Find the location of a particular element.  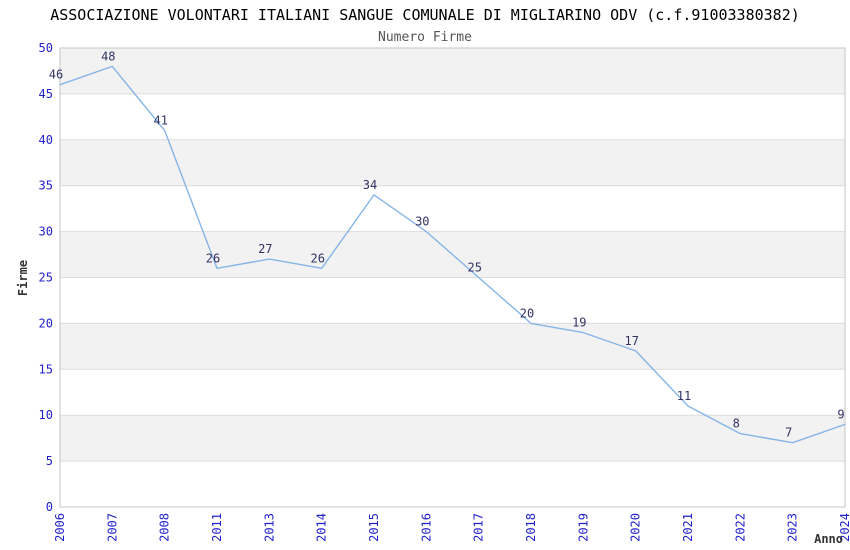

data-label: 48 is located at coordinates (108, 56).